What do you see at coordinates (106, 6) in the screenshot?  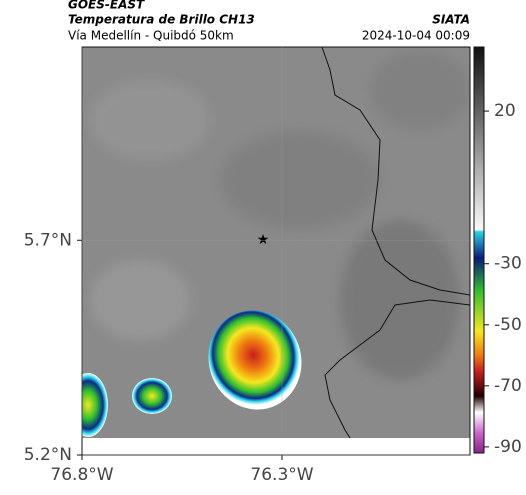 I see `satellite: GOES-EAST` at bounding box center [106, 6].